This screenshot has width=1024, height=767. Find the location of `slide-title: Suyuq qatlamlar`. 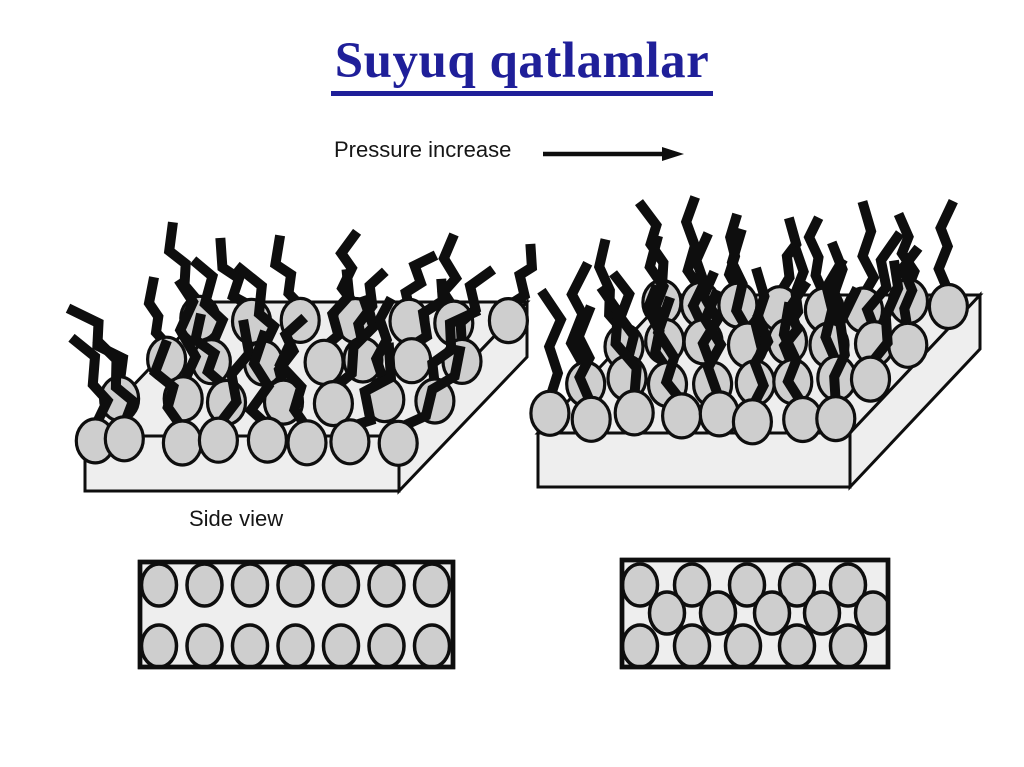

slide-title: Suyuq qatlamlar is located at coordinates (512, 65).